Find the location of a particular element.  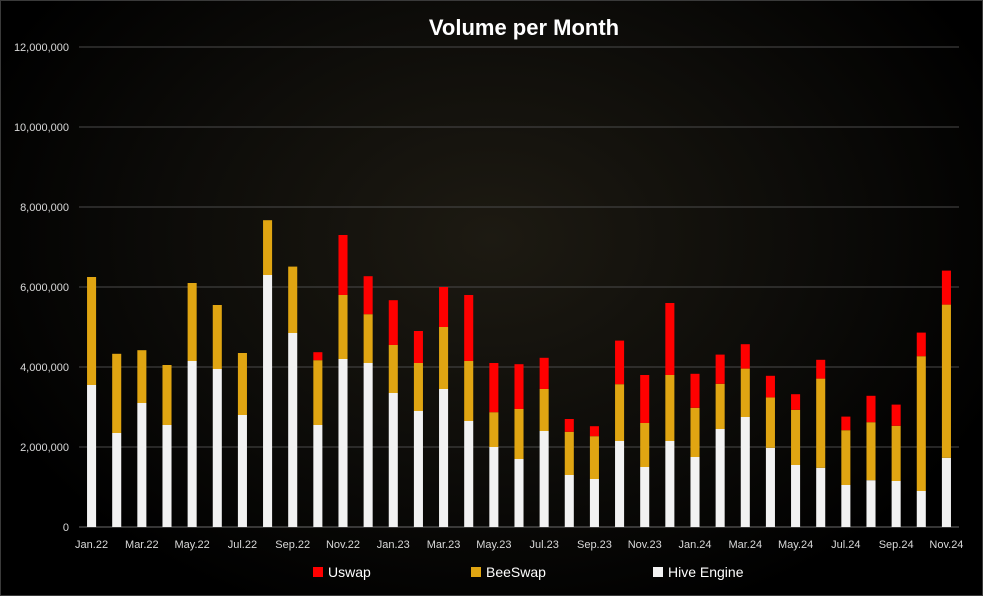

y-tick-label: 6,000,000 is located at coordinates (44, 288).